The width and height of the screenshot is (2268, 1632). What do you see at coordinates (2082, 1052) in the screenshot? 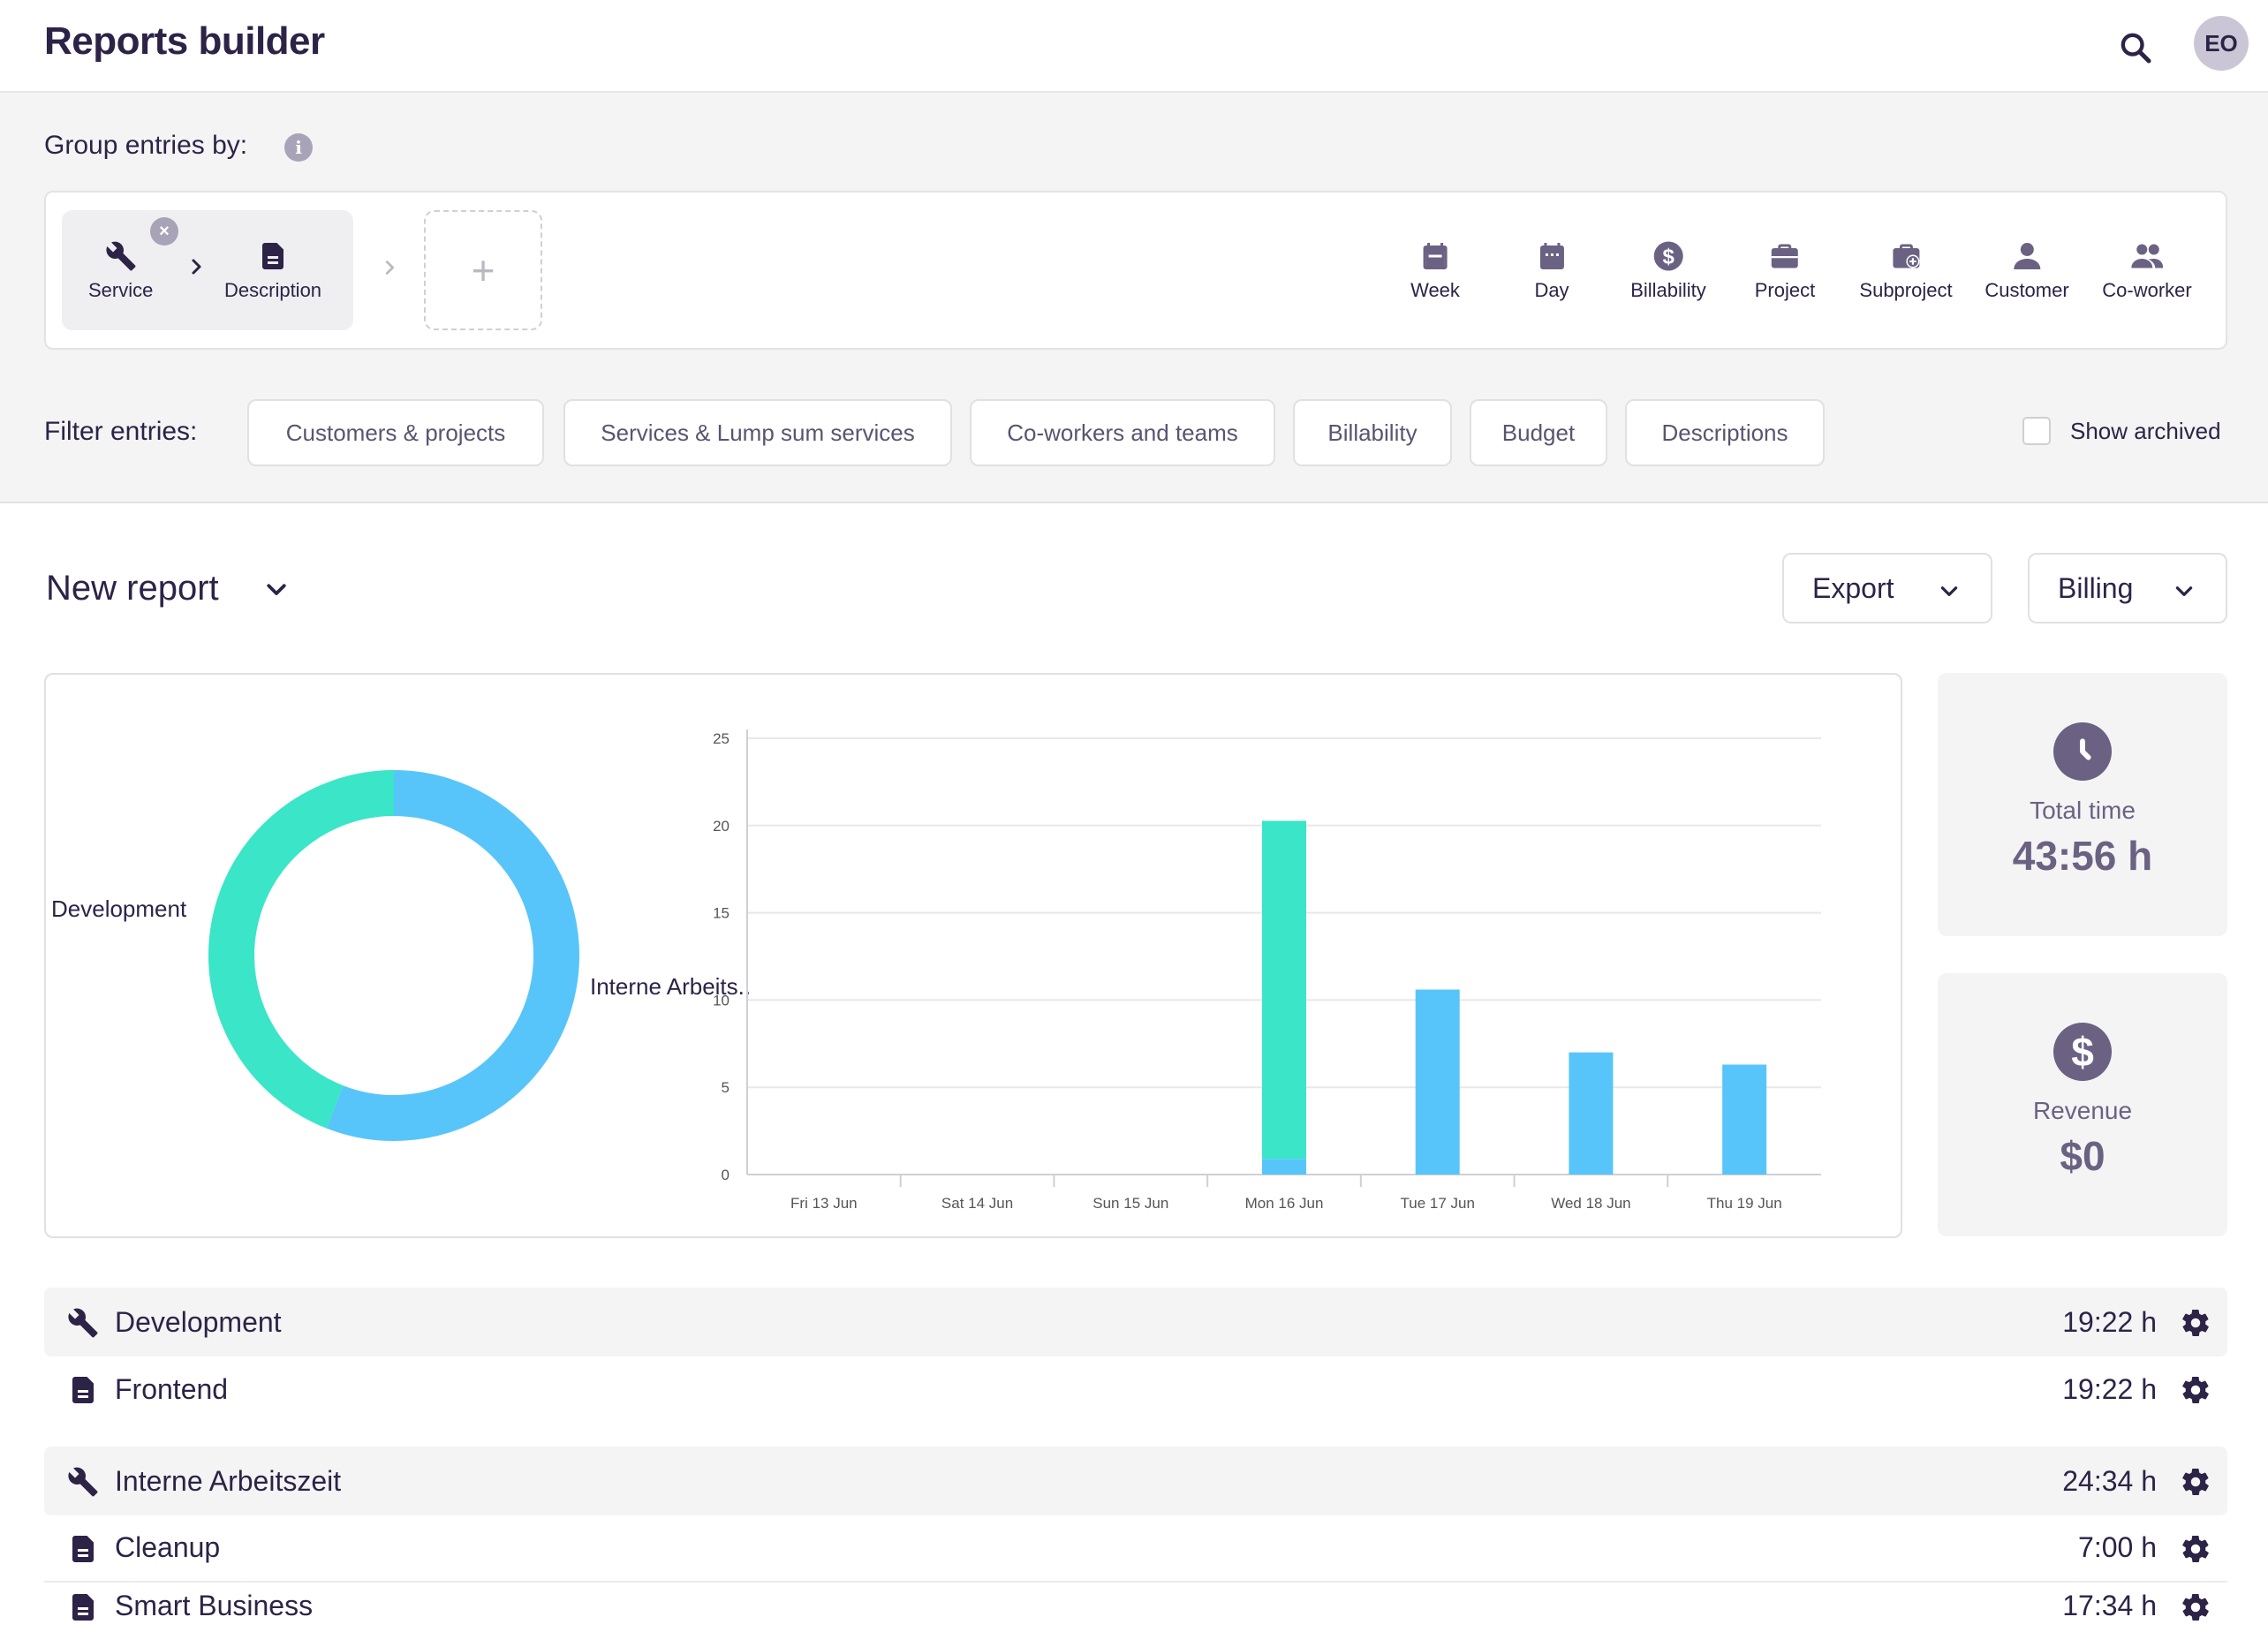
I see `dollar-icon: $` at bounding box center [2082, 1052].